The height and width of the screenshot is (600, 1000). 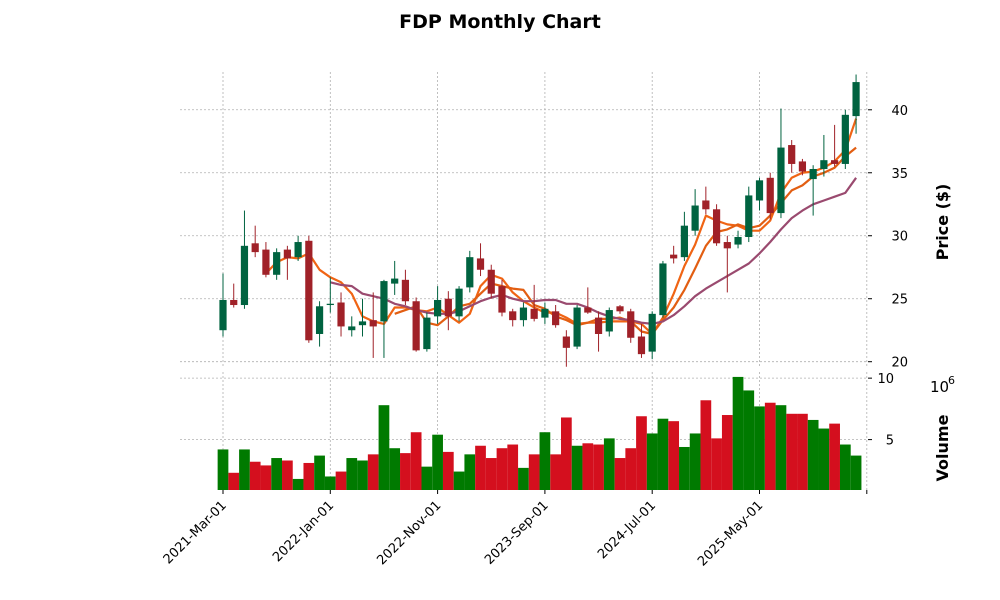 I want to click on volume-tick-label: 10, so click(x=885, y=379).